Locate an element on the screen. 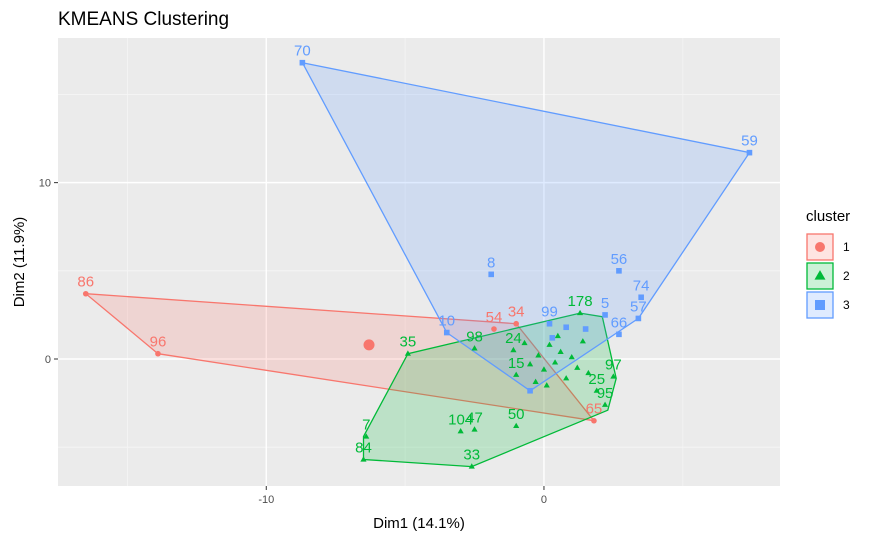  point-label: 7 is located at coordinates (366, 425).